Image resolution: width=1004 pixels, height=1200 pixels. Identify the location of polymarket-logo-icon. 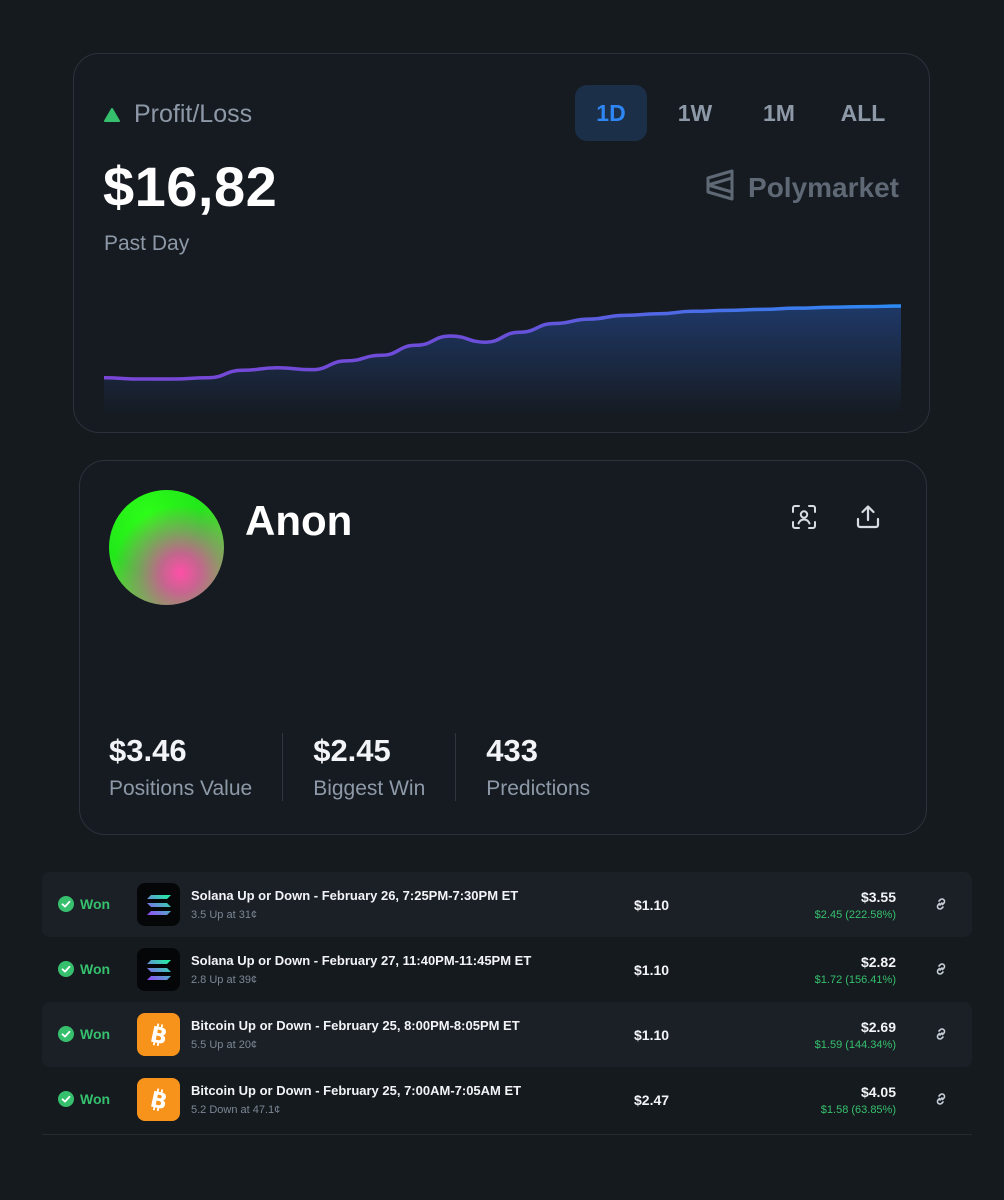
(720, 187).